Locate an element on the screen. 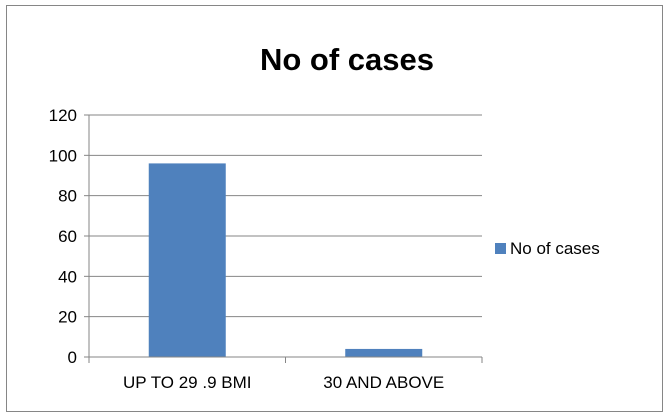 This screenshot has height=419, width=671. x-tick-labels: UP TO 29 .9 BMI 30 AND ABOVE is located at coordinates (283, 382).